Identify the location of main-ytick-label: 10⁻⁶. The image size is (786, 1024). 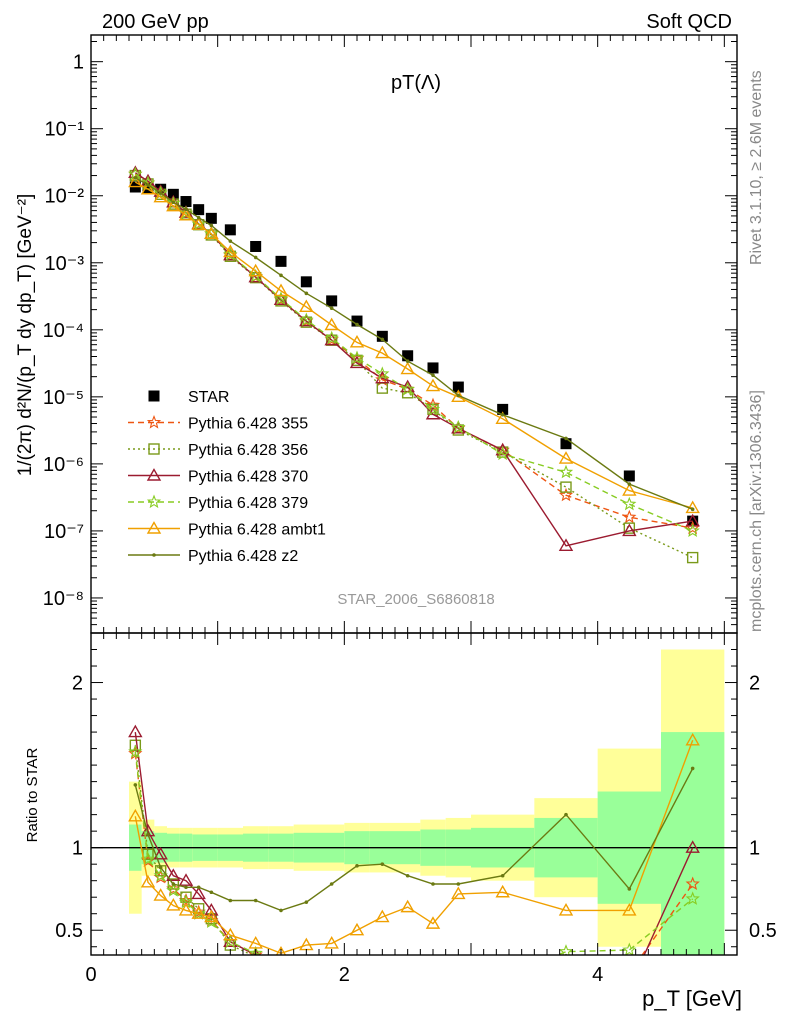
(63, 465).